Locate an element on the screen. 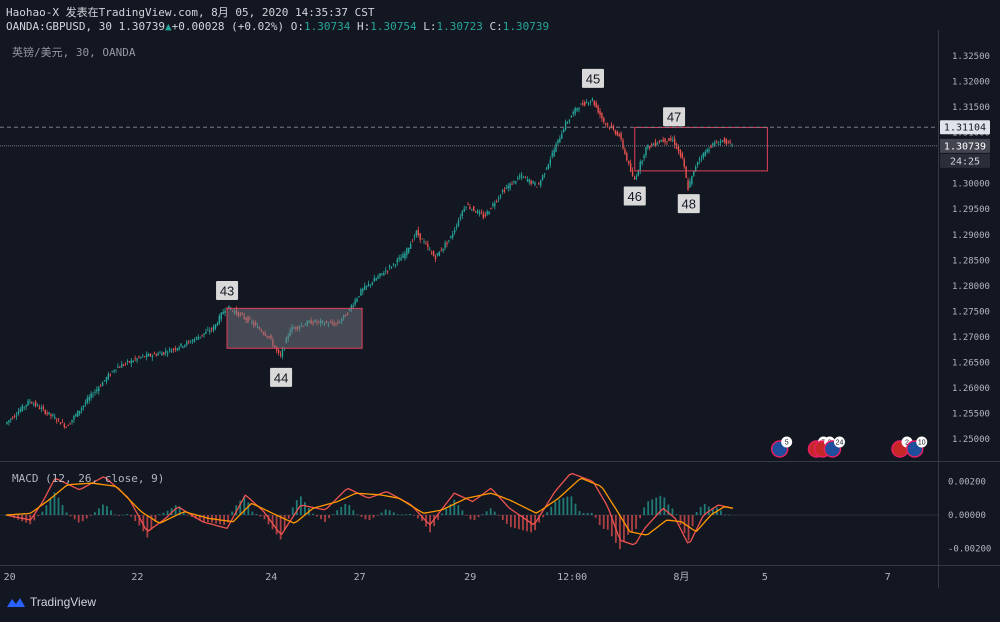  wave-label-text: 48 is located at coordinates (689, 204).